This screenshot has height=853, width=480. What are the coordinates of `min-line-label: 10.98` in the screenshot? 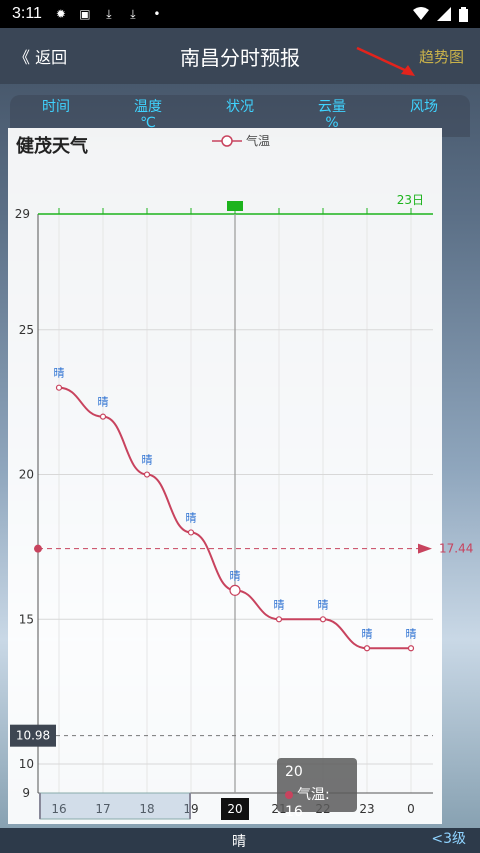 It's located at (33, 736).